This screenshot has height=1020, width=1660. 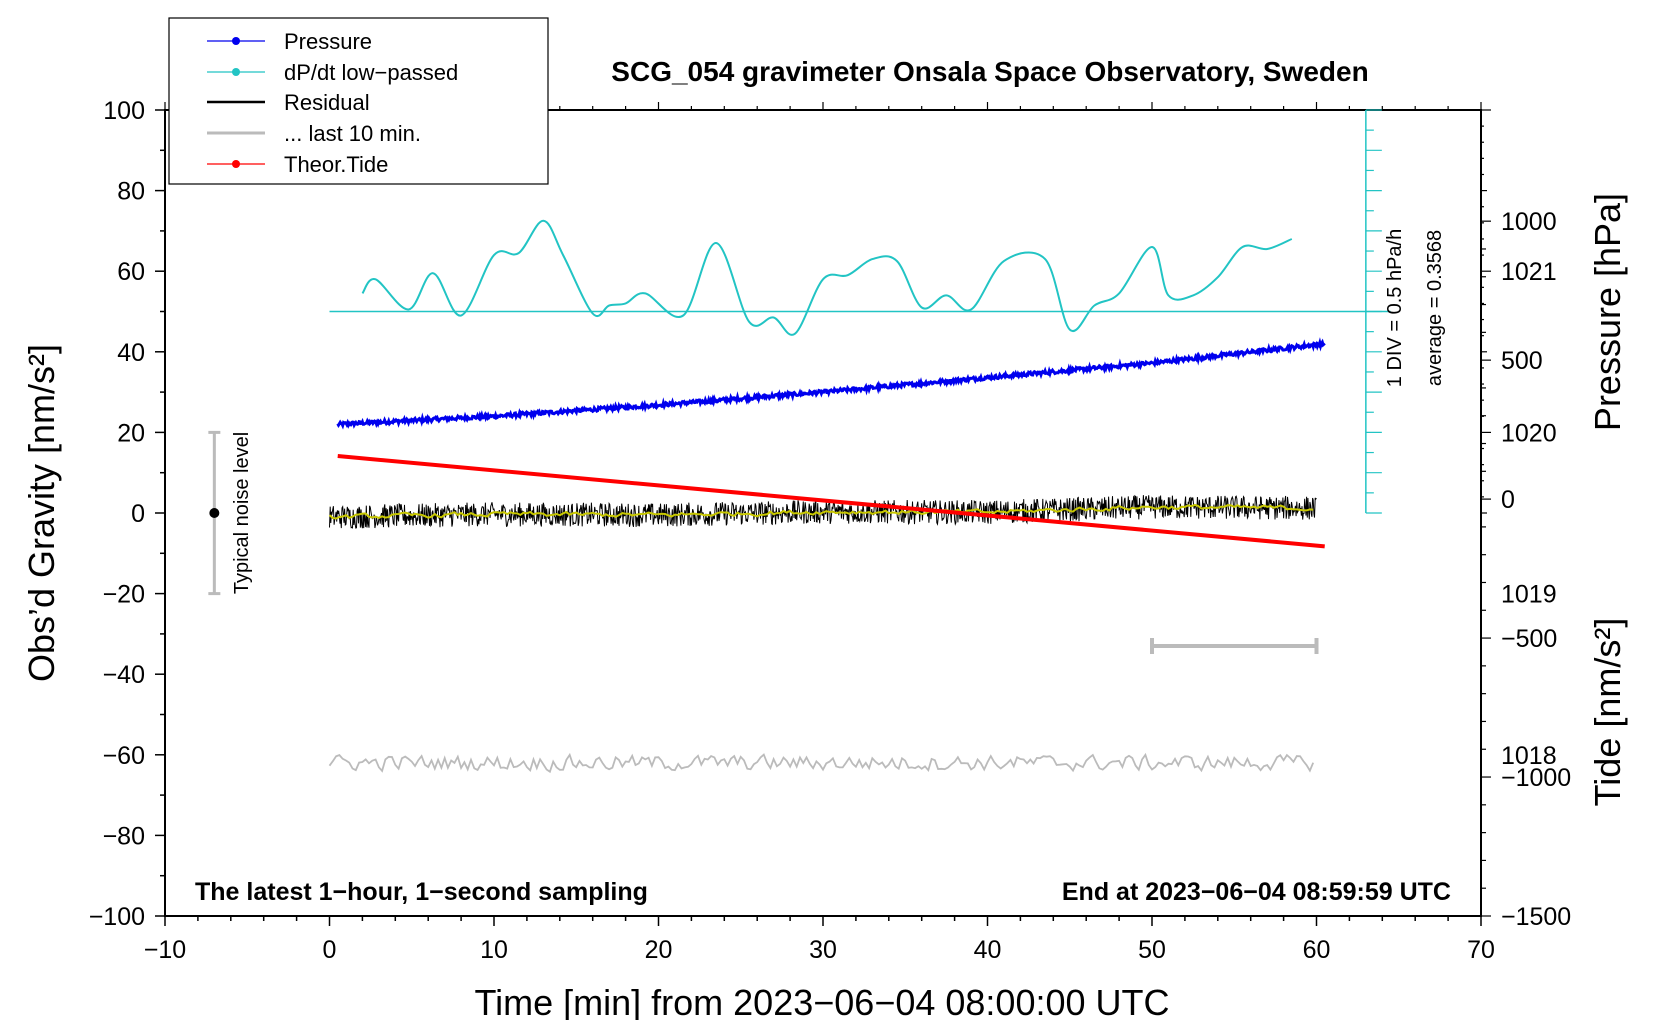 What do you see at coordinates (823, 950) in the screenshot?
I see `x-tick-label: 30` at bounding box center [823, 950].